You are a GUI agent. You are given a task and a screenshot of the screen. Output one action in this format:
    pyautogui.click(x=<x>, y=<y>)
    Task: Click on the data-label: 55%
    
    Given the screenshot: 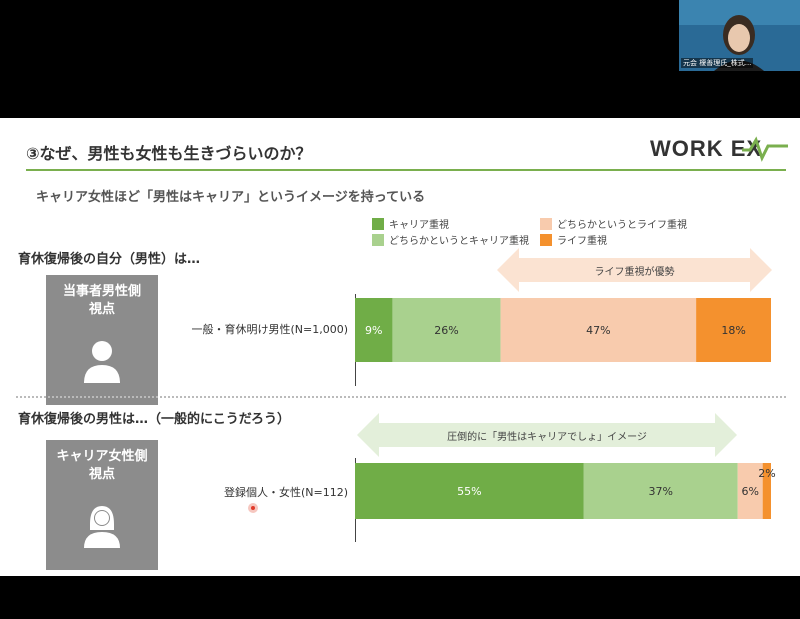 What is the action you would take?
    pyautogui.click(x=469, y=491)
    